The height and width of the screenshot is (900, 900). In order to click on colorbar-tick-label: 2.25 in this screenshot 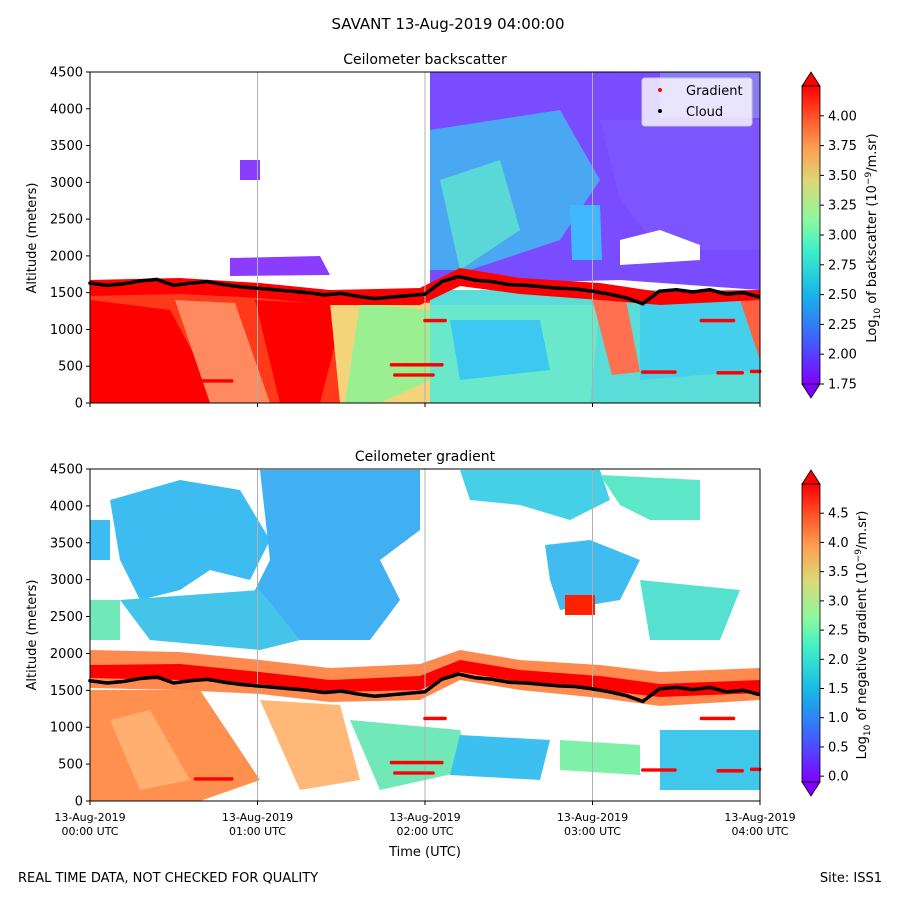, I will do `click(842, 325)`.